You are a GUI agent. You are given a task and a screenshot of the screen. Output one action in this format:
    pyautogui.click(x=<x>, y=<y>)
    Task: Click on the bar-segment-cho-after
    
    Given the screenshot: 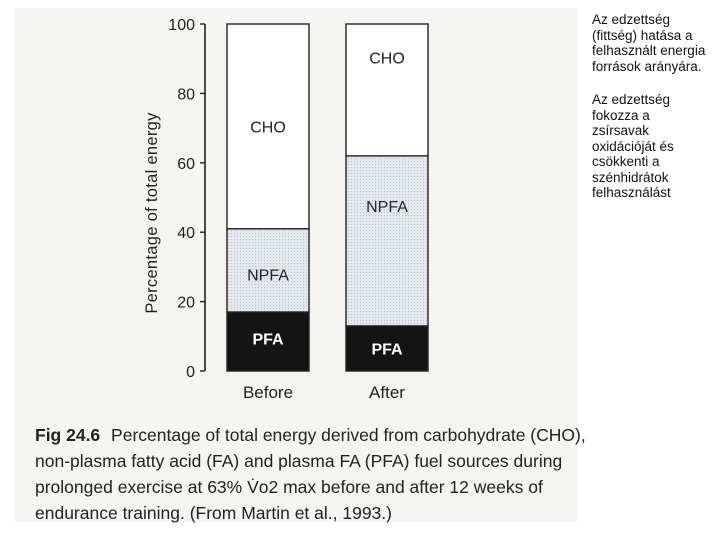 What is the action you would take?
    pyautogui.click(x=387, y=90)
    